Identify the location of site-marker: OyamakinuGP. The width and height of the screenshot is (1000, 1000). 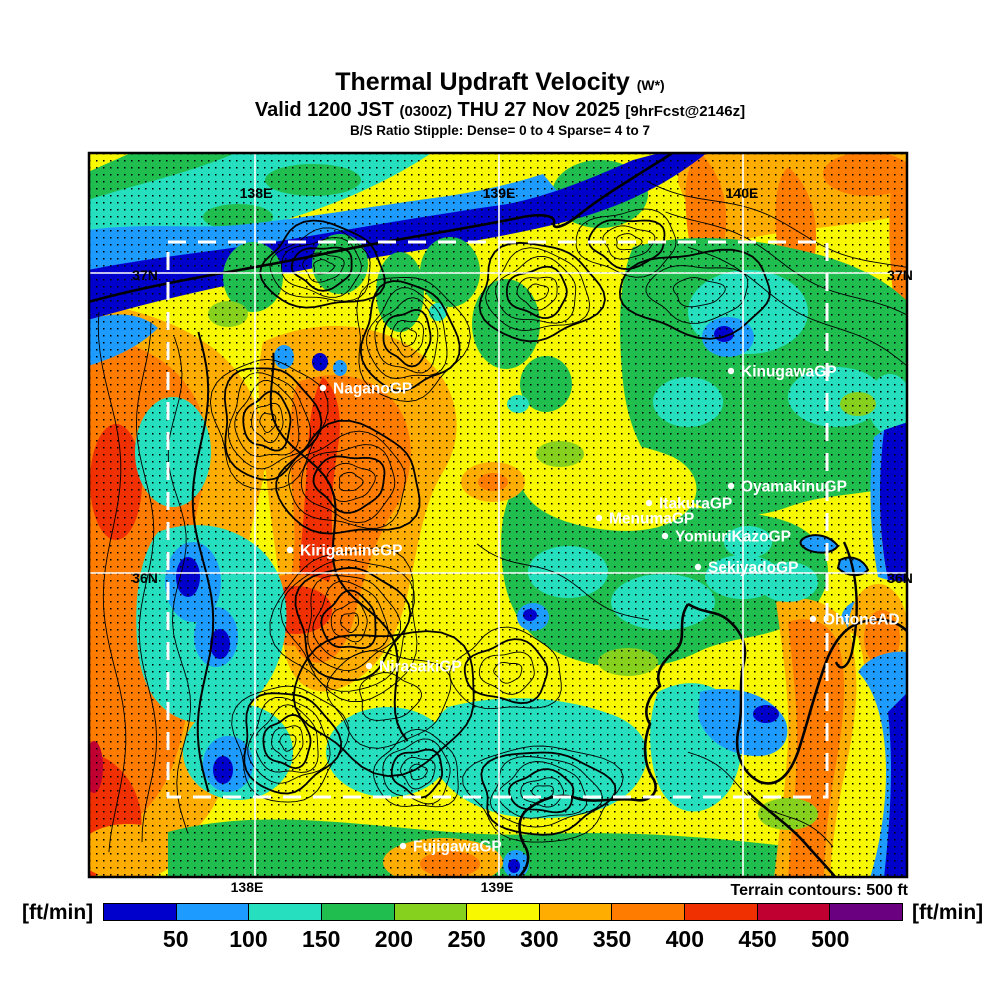
(787, 487).